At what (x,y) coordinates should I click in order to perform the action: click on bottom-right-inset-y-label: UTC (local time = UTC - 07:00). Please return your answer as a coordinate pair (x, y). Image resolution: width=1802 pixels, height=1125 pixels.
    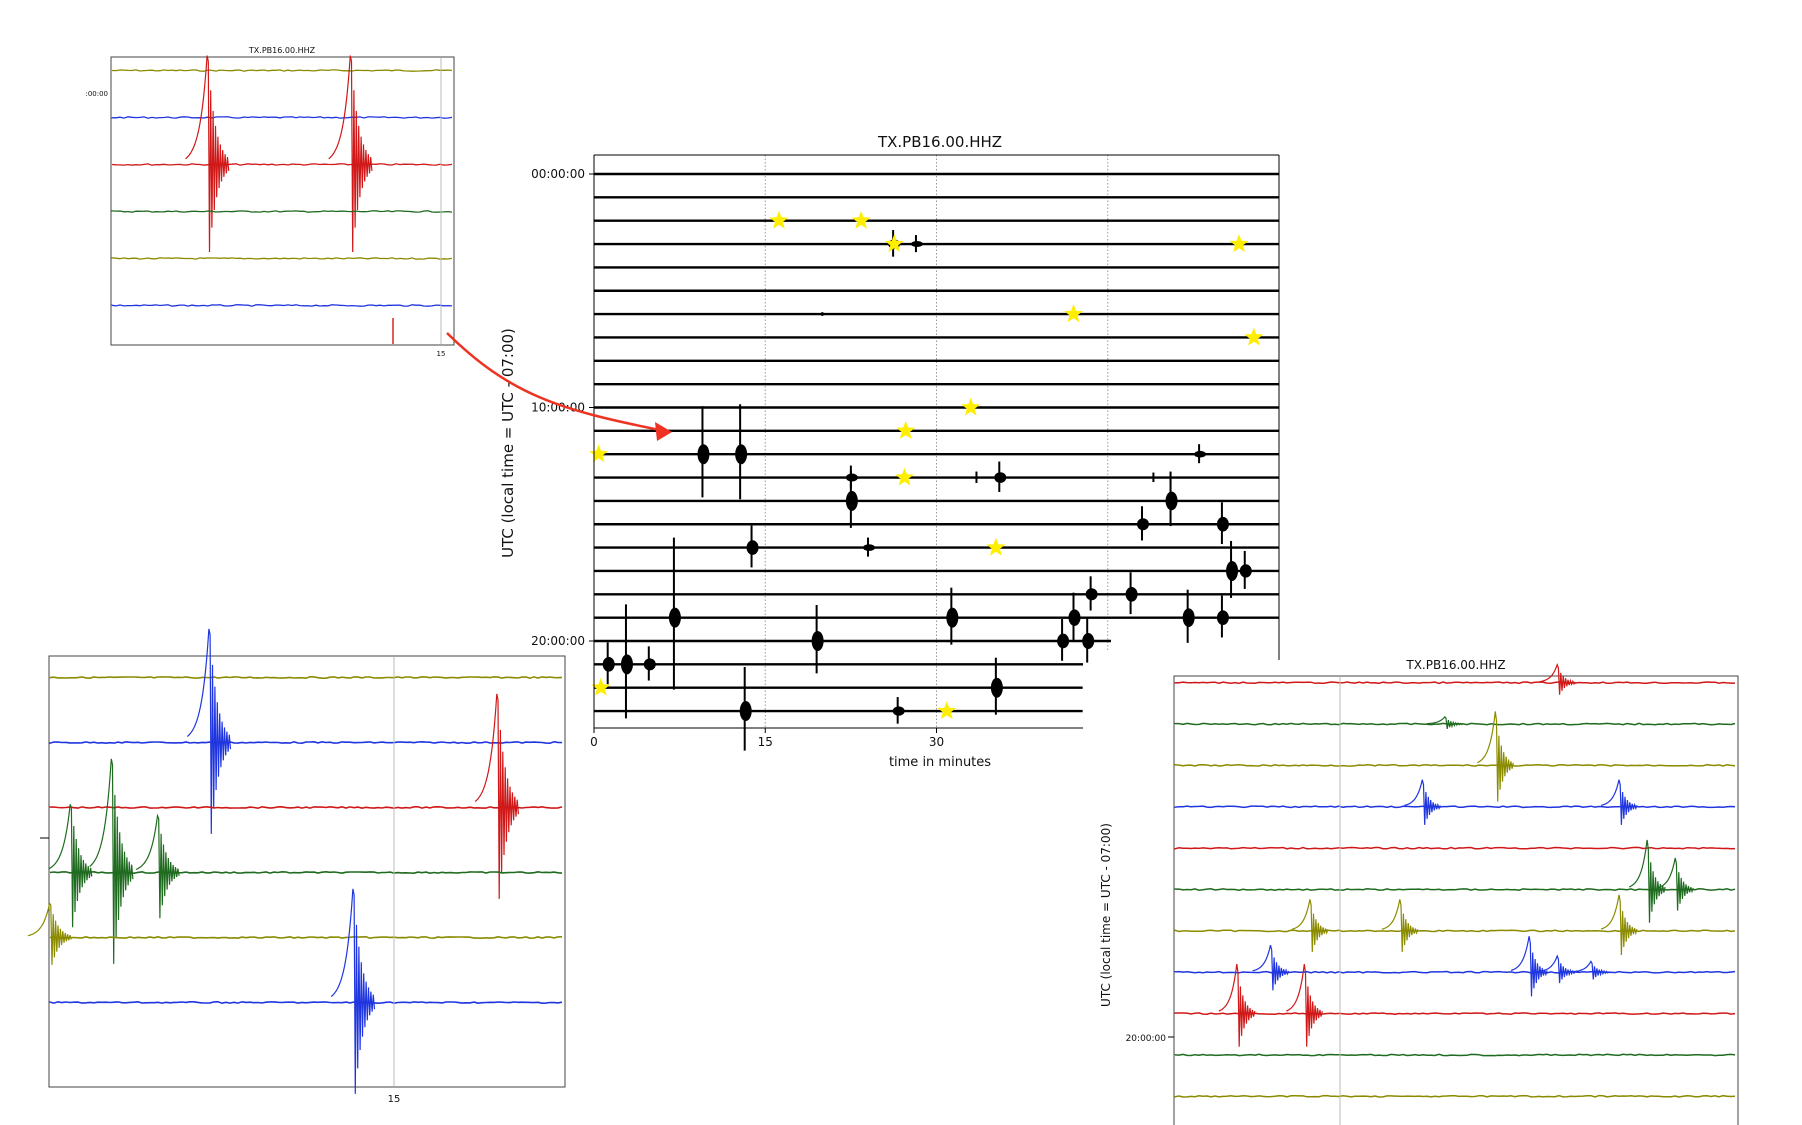
    Looking at the image, I should click on (1106, 915).